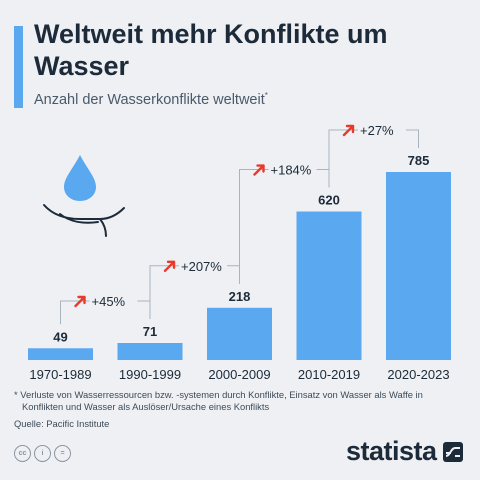 The height and width of the screenshot is (480, 480). What do you see at coordinates (329, 200) in the screenshot?
I see `value-label: 620` at bounding box center [329, 200].